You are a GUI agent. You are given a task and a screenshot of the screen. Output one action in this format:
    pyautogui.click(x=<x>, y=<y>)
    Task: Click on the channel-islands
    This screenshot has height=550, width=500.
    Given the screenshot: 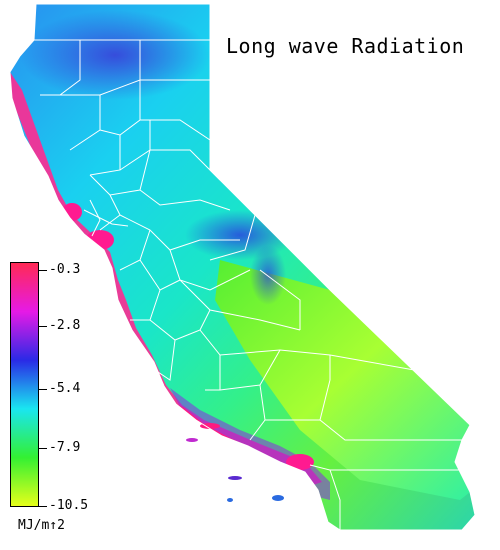 What is the action you would take?
    pyautogui.click(x=235, y=462)
    